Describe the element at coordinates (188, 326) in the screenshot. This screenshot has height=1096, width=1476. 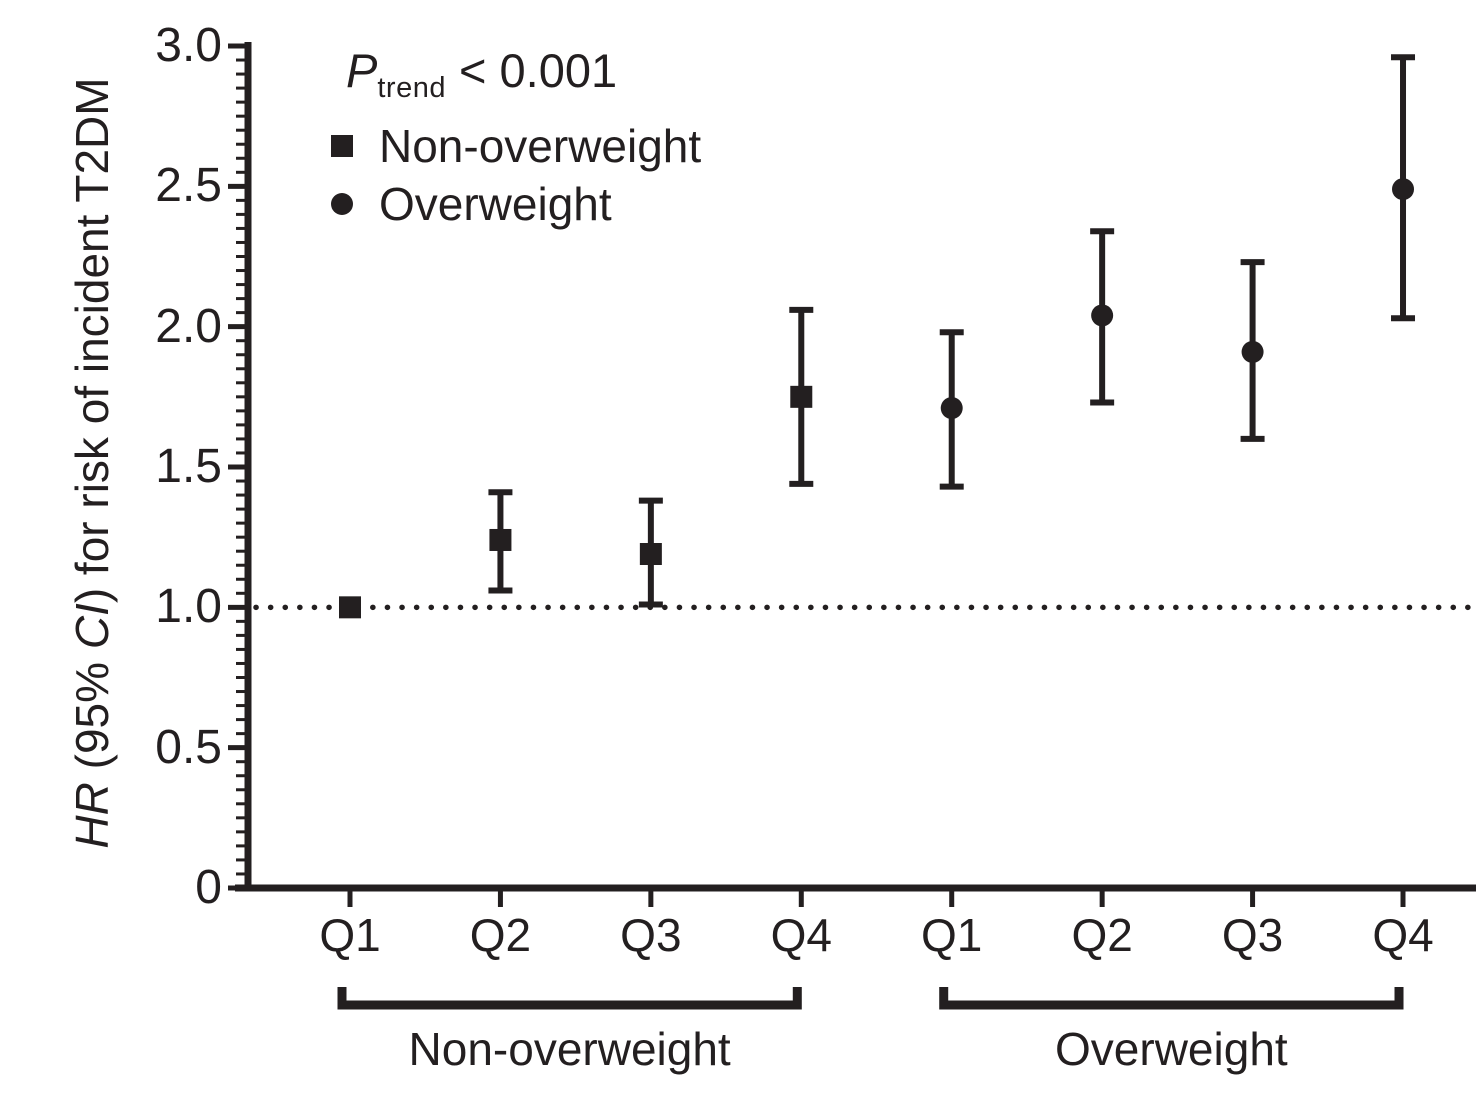
I see `y-tick-label: 2.0` at that location.